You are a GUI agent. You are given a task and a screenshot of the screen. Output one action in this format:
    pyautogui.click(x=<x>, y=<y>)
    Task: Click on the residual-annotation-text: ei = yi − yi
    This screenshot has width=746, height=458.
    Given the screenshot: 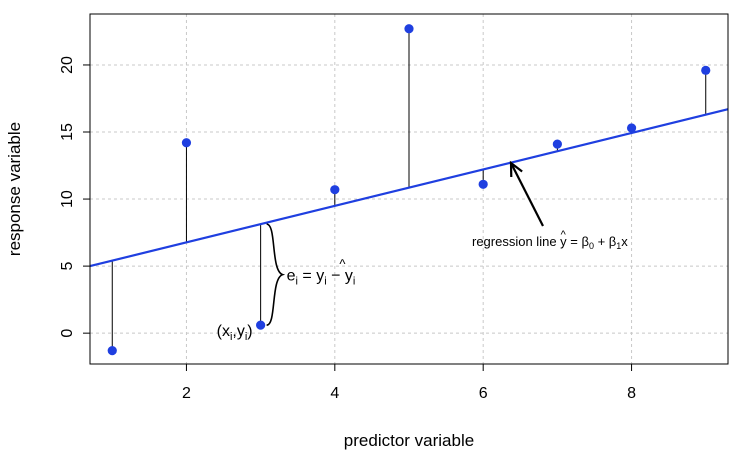 What is the action you would take?
    pyautogui.click(x=321, y=278)
    